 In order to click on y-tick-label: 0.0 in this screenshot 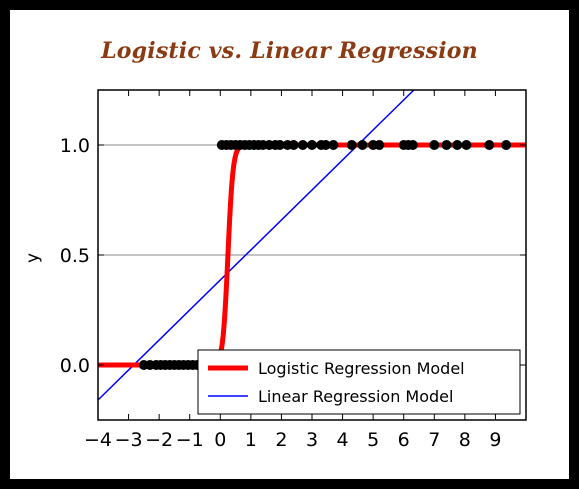, I will do `click(75, 366)`.